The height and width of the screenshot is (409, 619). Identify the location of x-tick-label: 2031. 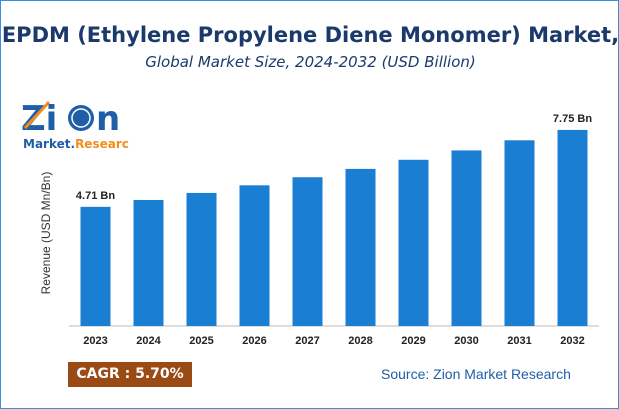
(519, 341).